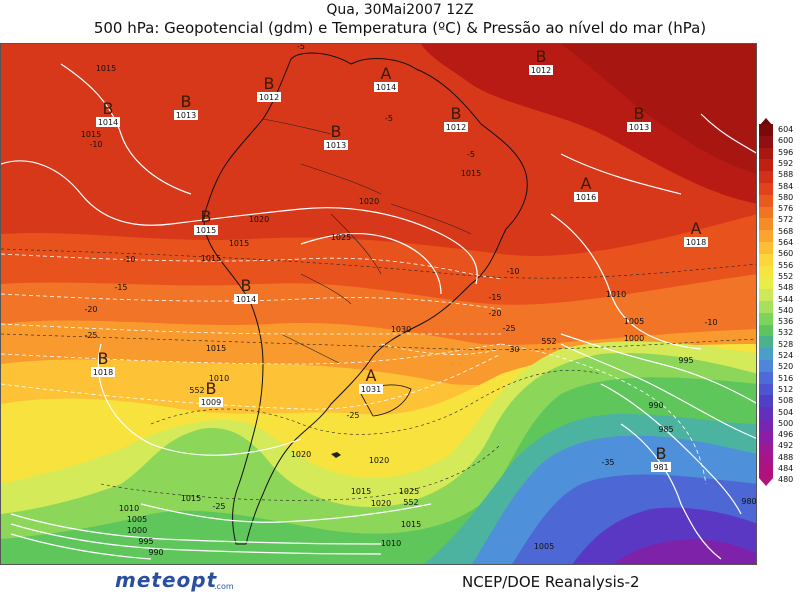 The width and height of the screenshot is (800, 600). I want to click on contour-label: -30, so click(512, 349).